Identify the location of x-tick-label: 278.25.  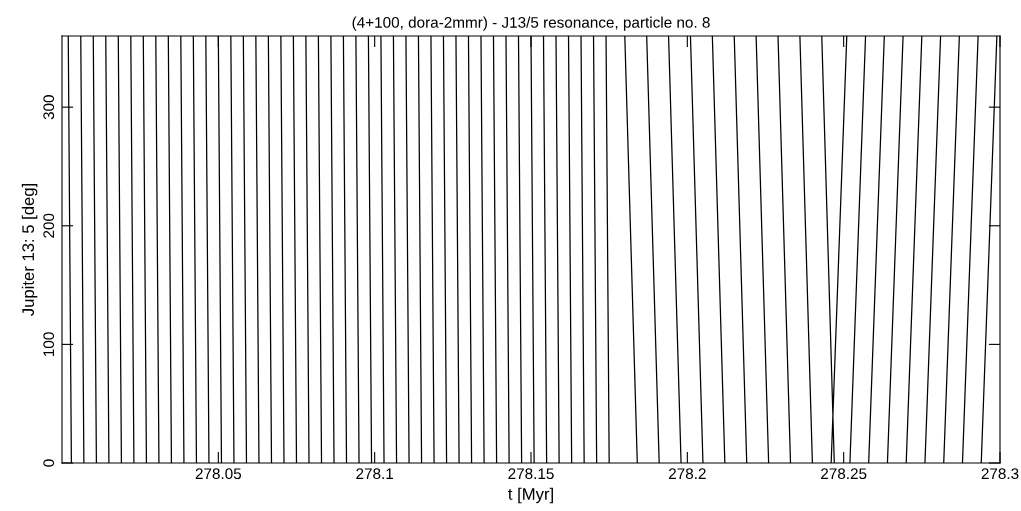
(844, 474).